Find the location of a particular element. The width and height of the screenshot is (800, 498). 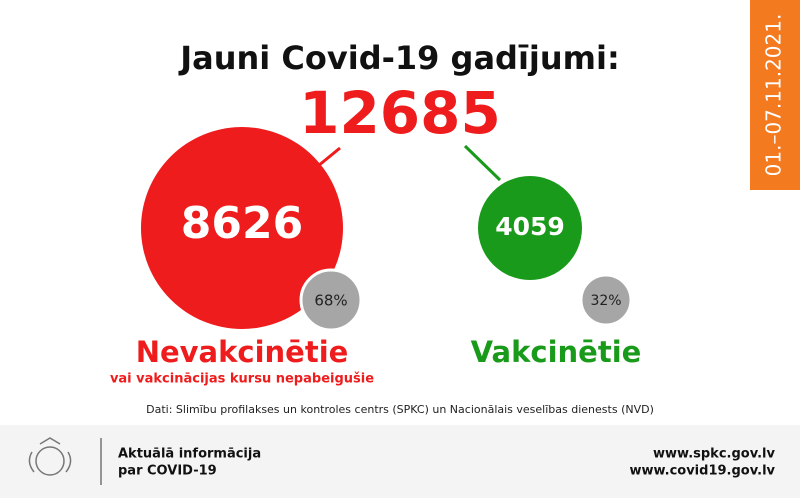

date-banner is located at coordinates (775, 95).